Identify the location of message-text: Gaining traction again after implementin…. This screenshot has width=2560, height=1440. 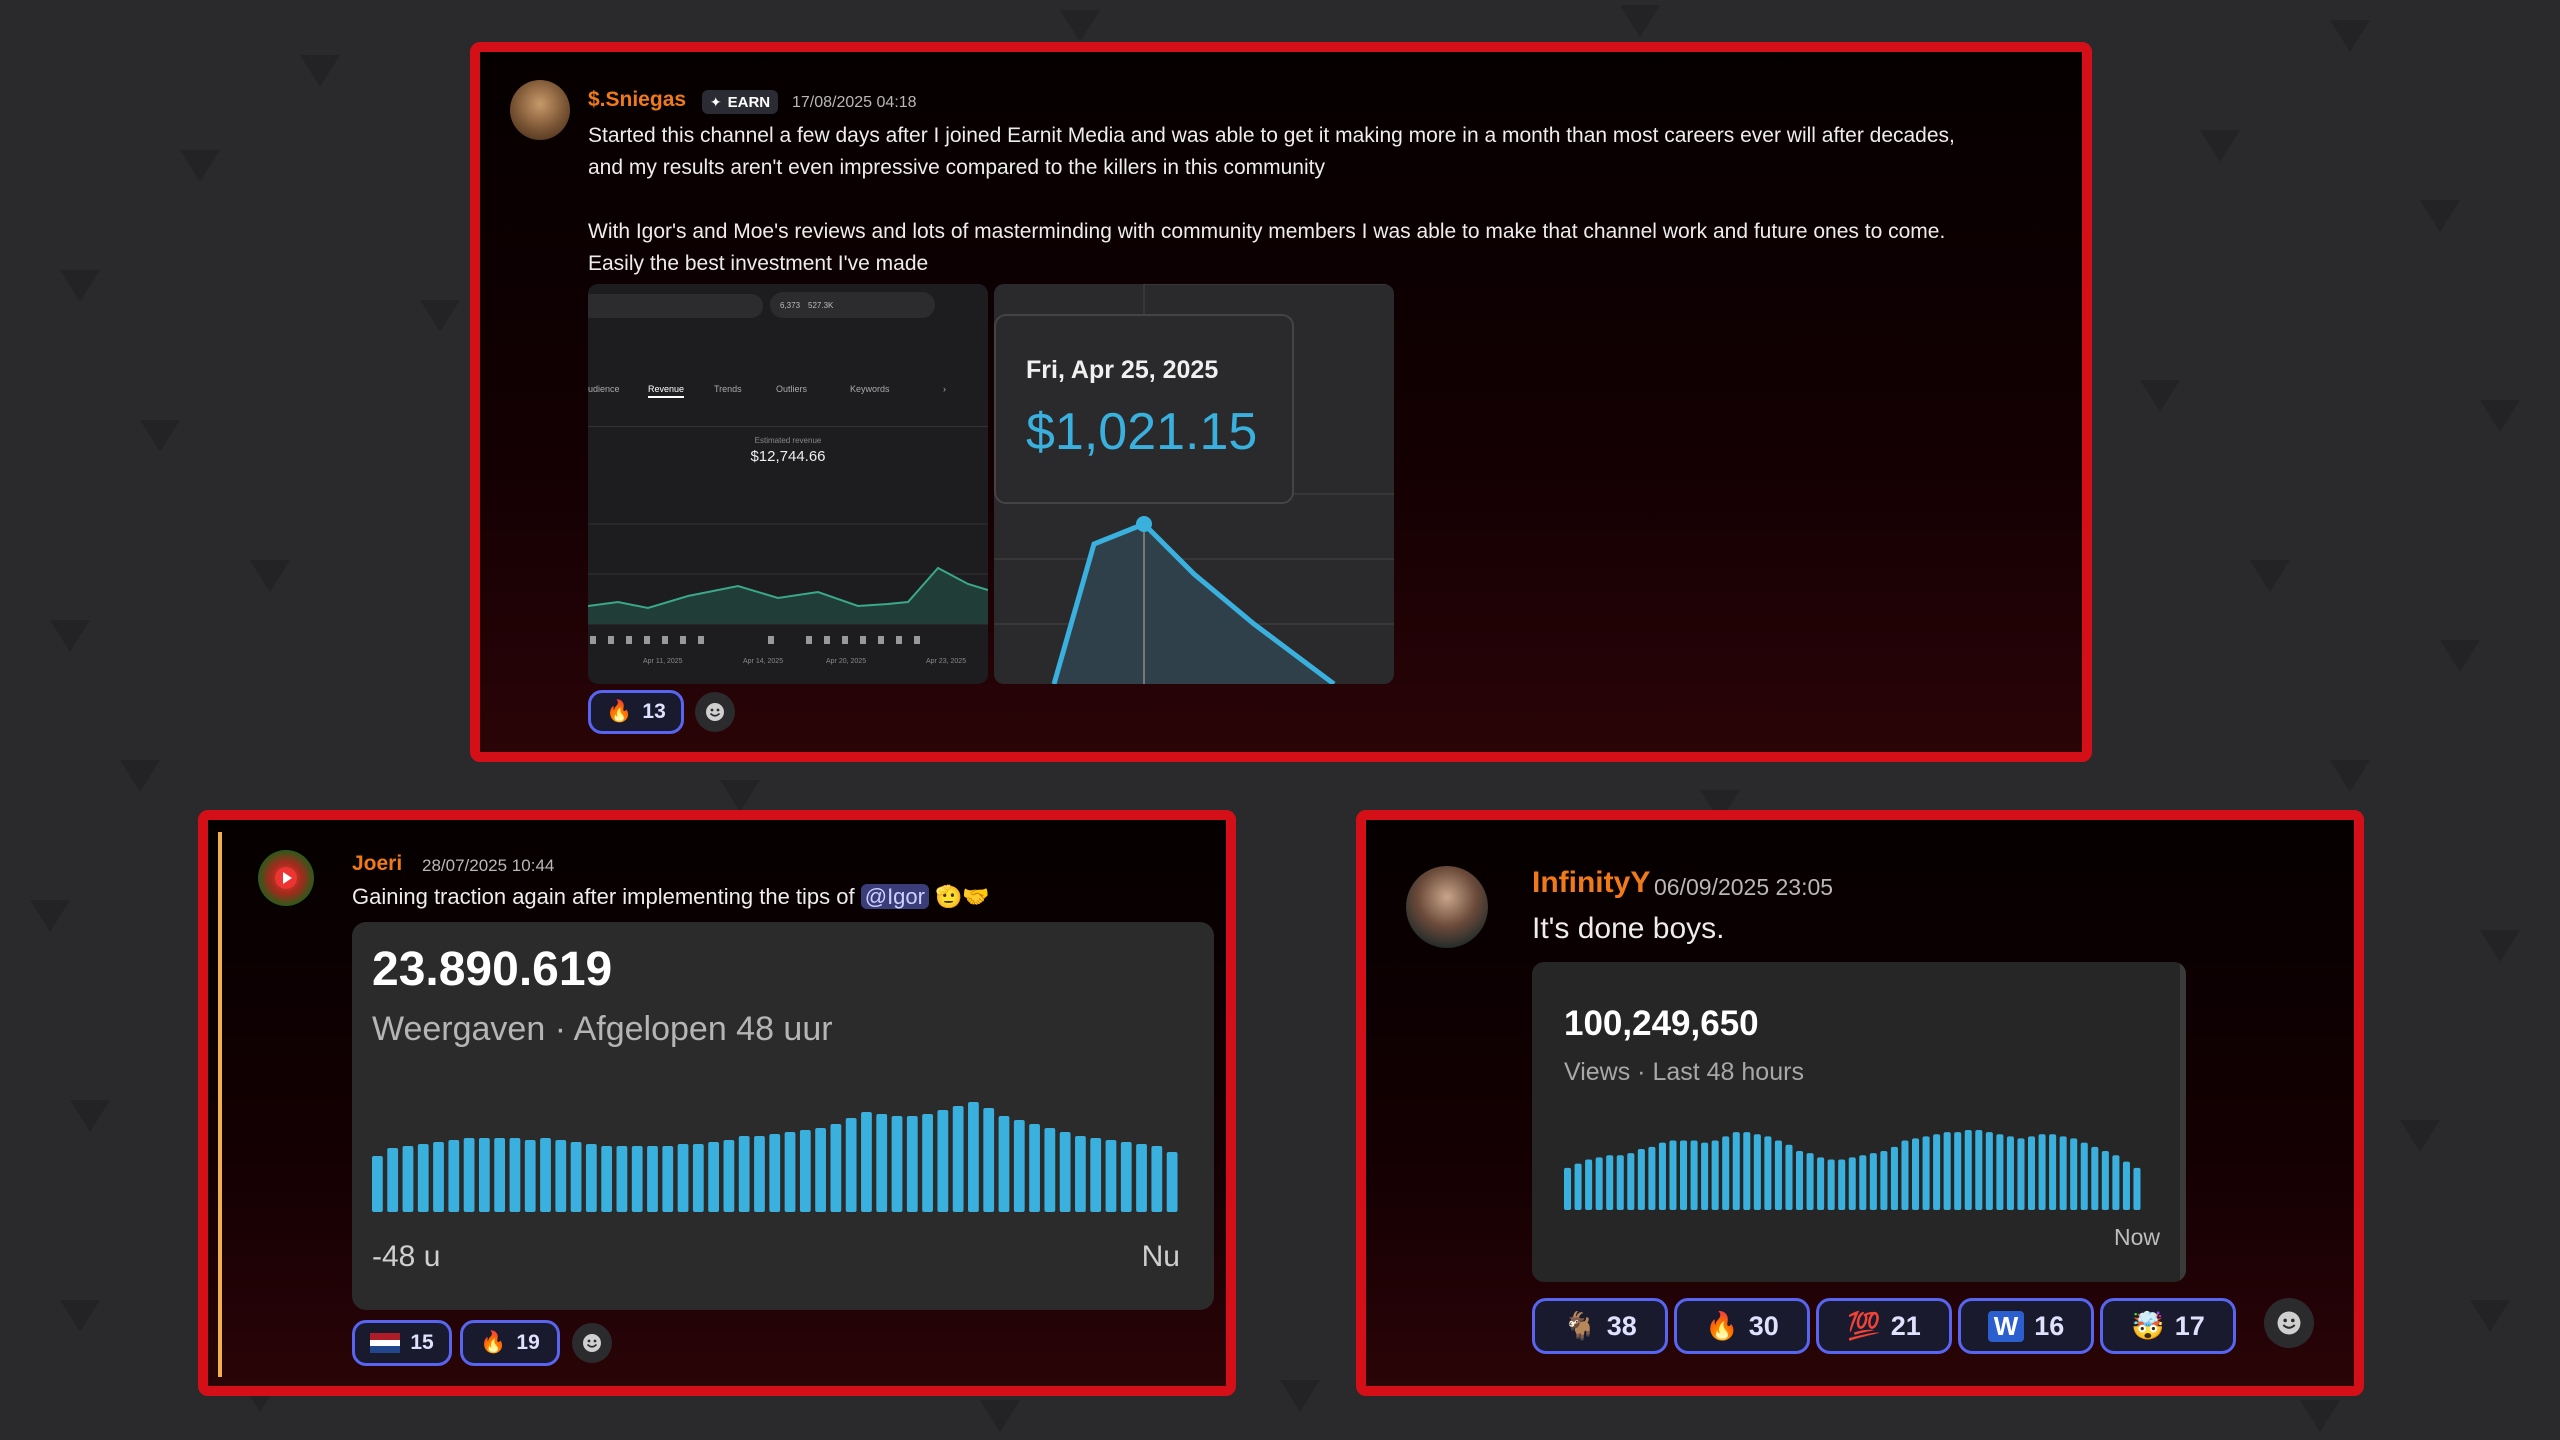
(671, 896).